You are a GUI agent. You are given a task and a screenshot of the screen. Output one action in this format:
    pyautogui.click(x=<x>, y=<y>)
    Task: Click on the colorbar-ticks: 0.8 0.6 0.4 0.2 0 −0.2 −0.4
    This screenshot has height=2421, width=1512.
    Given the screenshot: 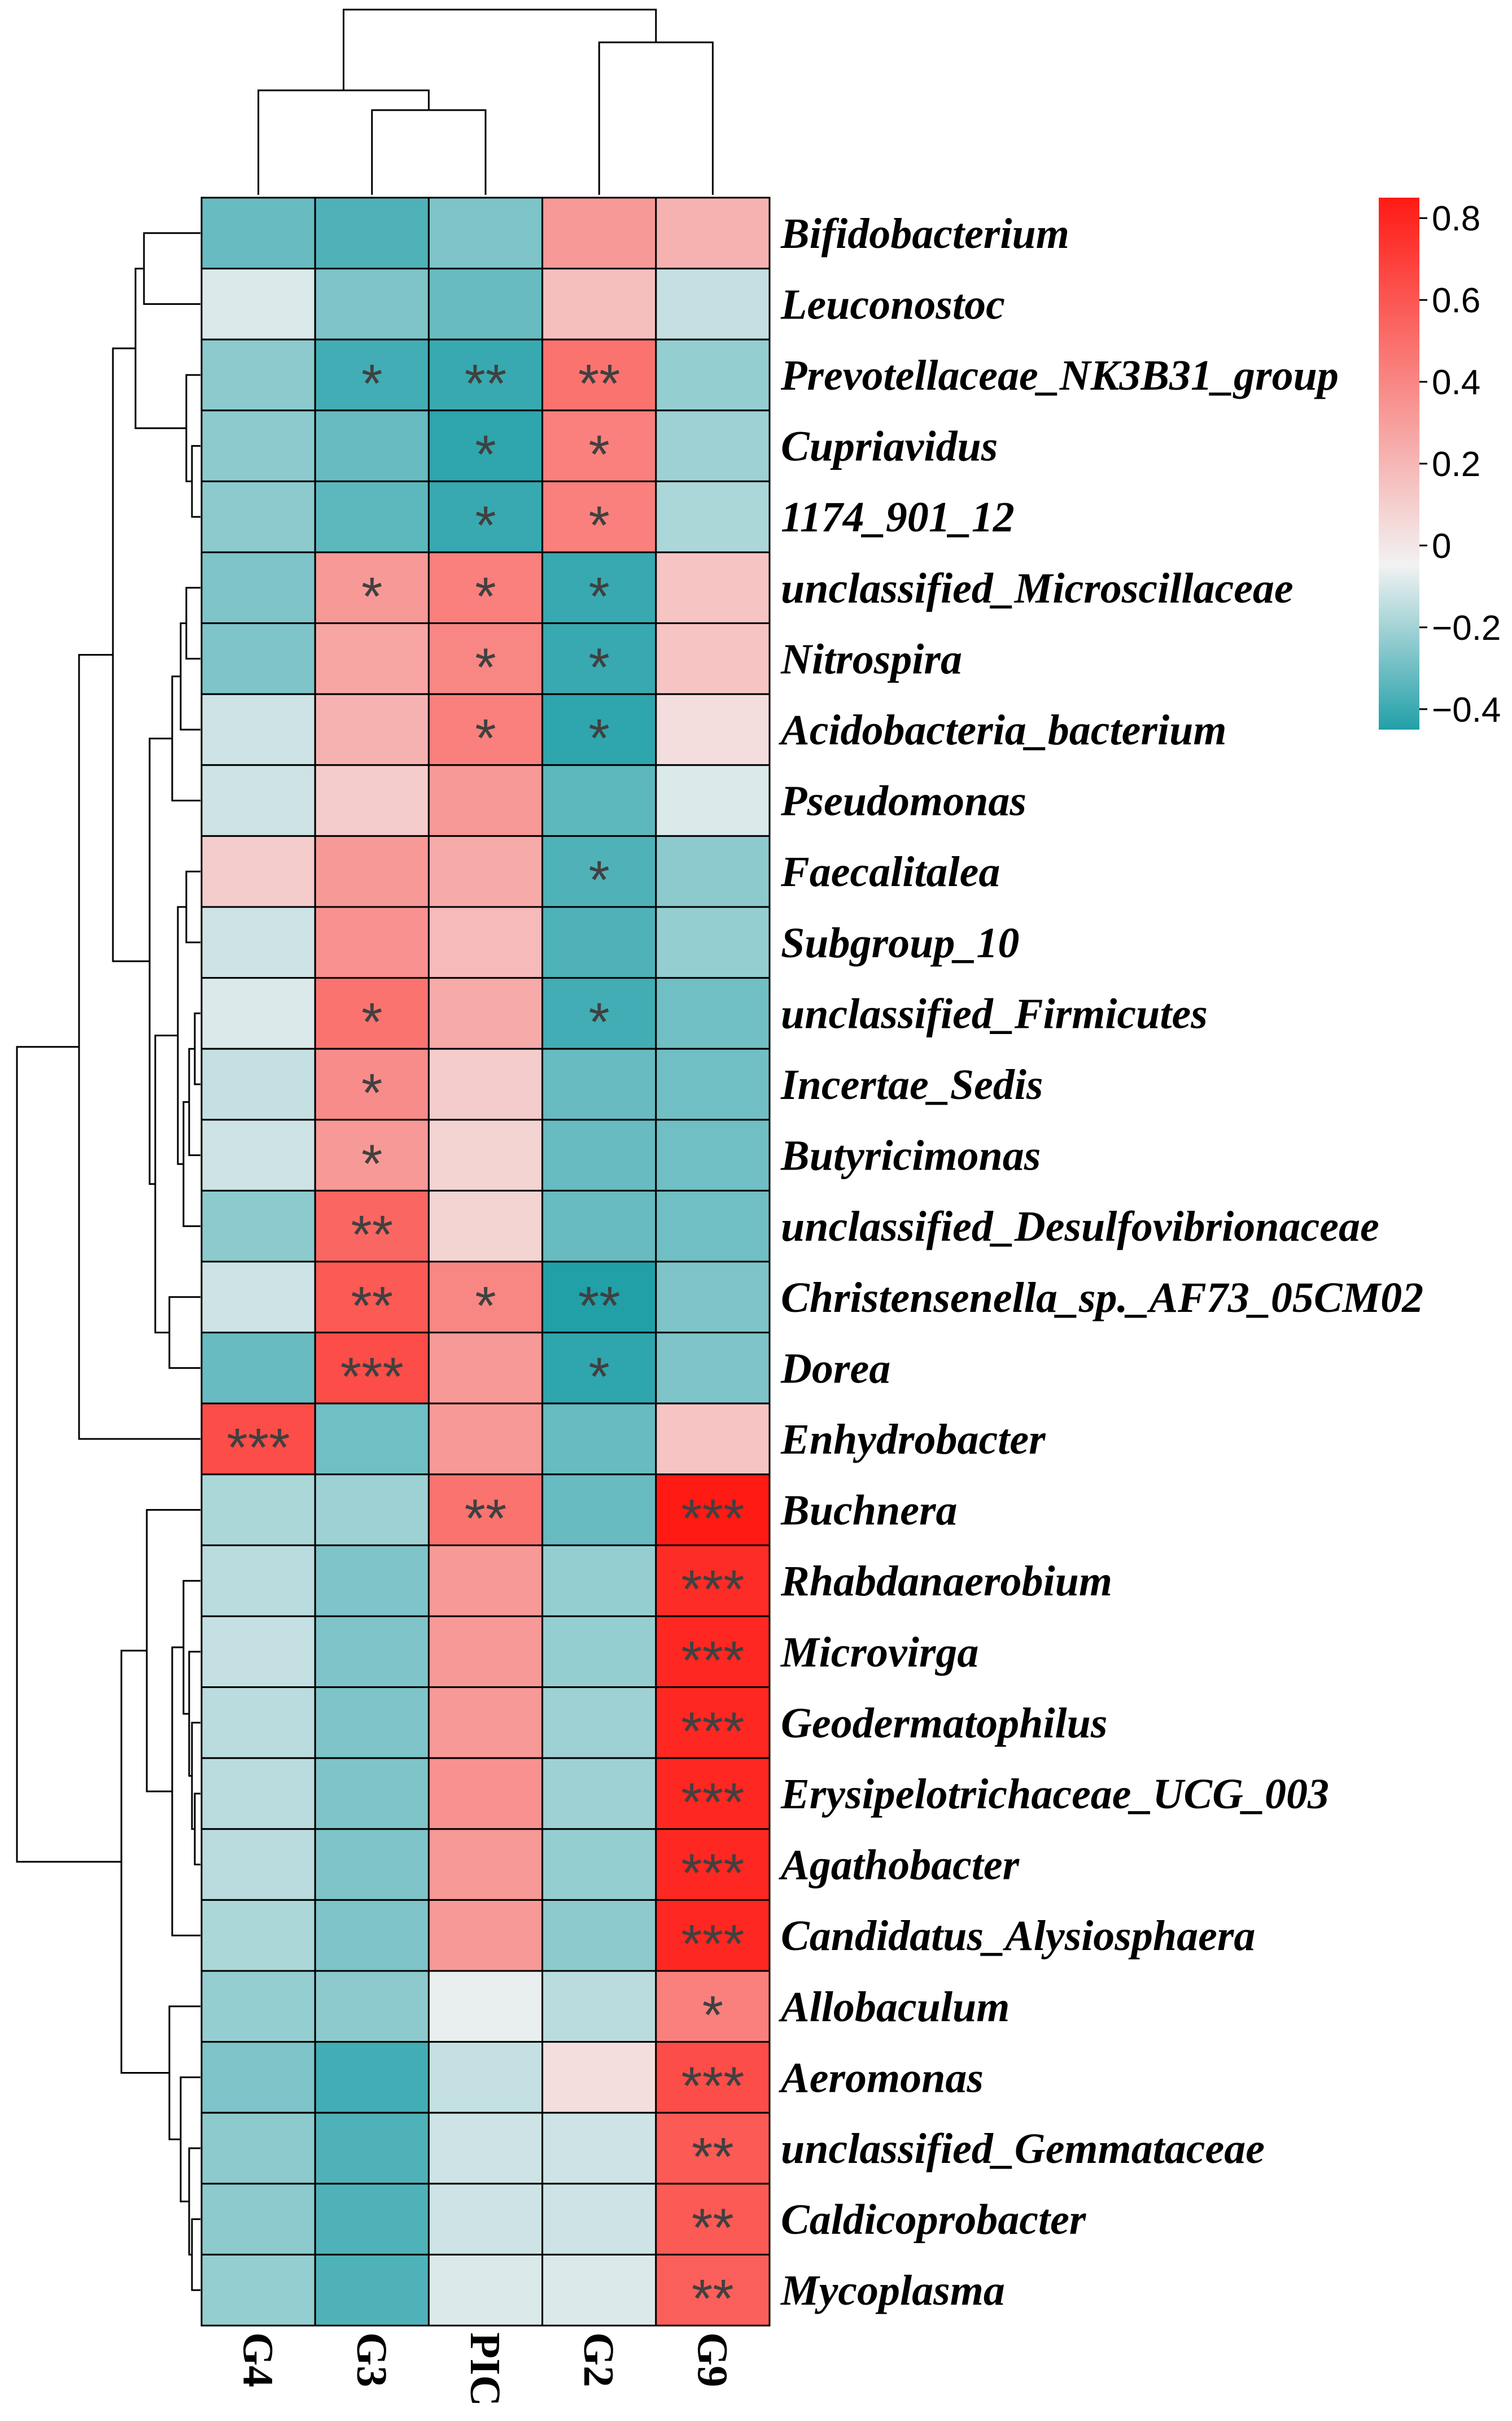 What is the action you would take?
    pyautogui.click(x=1460, y=464)
    